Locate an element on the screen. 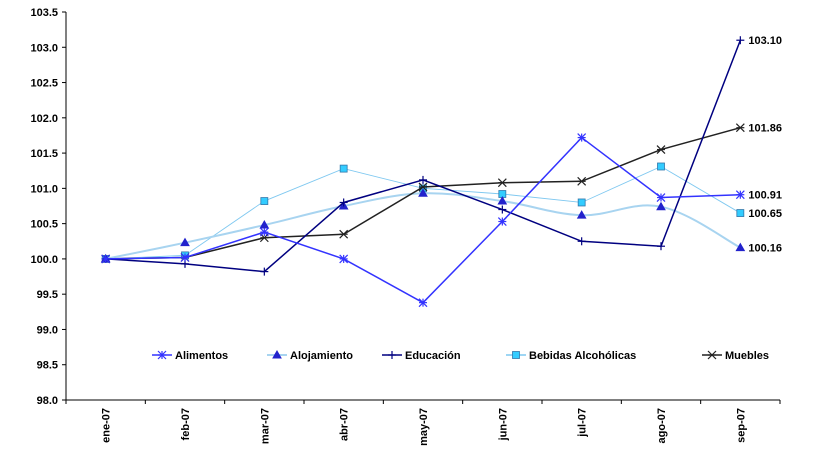  x-tick-label: mar-07 is located at coordinates (265, 426).